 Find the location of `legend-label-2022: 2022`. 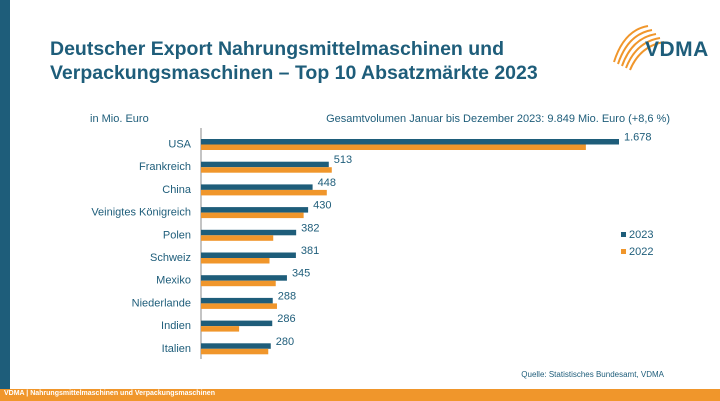

legend-label-2022: 2022 is located at coordinates (641, 252).